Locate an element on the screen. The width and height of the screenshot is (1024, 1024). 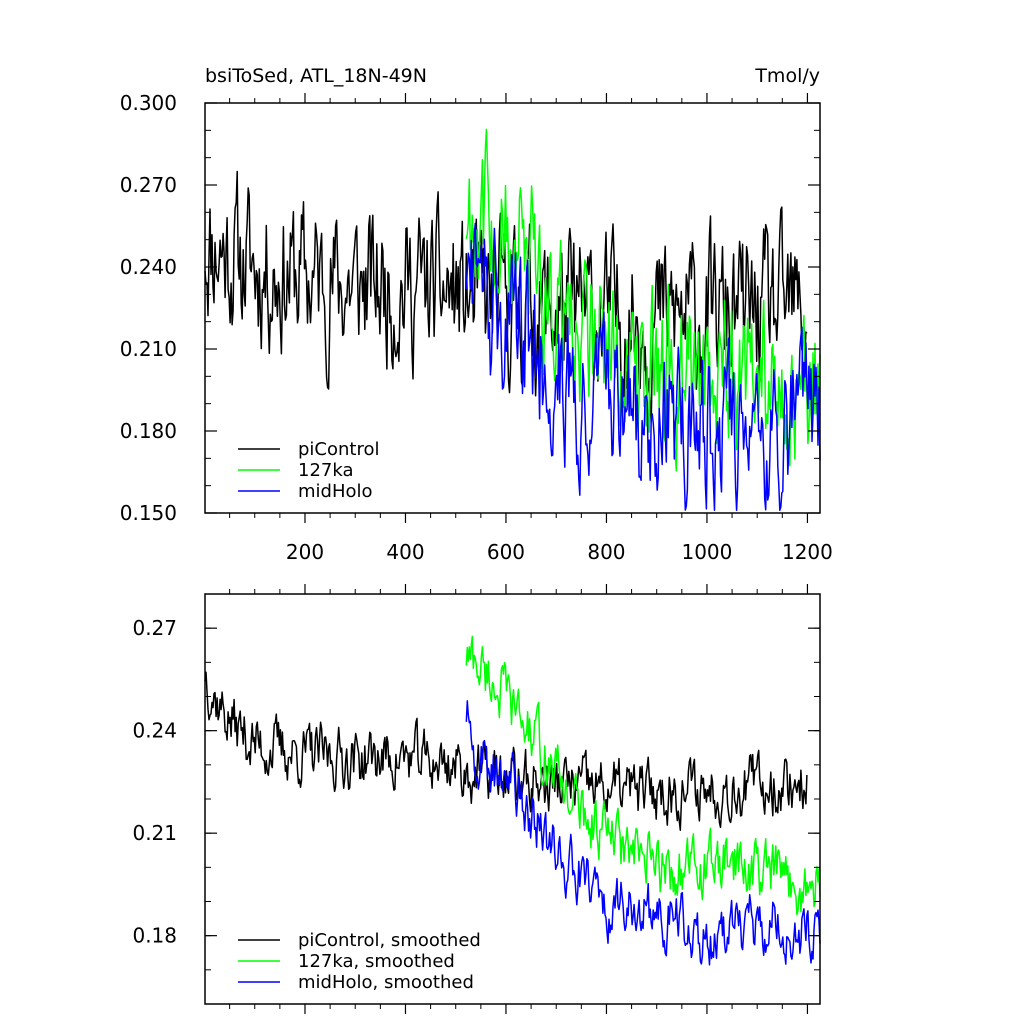
chart-title: bsiToSed, ATL_18N-49N is located at coordinates (316, 76).